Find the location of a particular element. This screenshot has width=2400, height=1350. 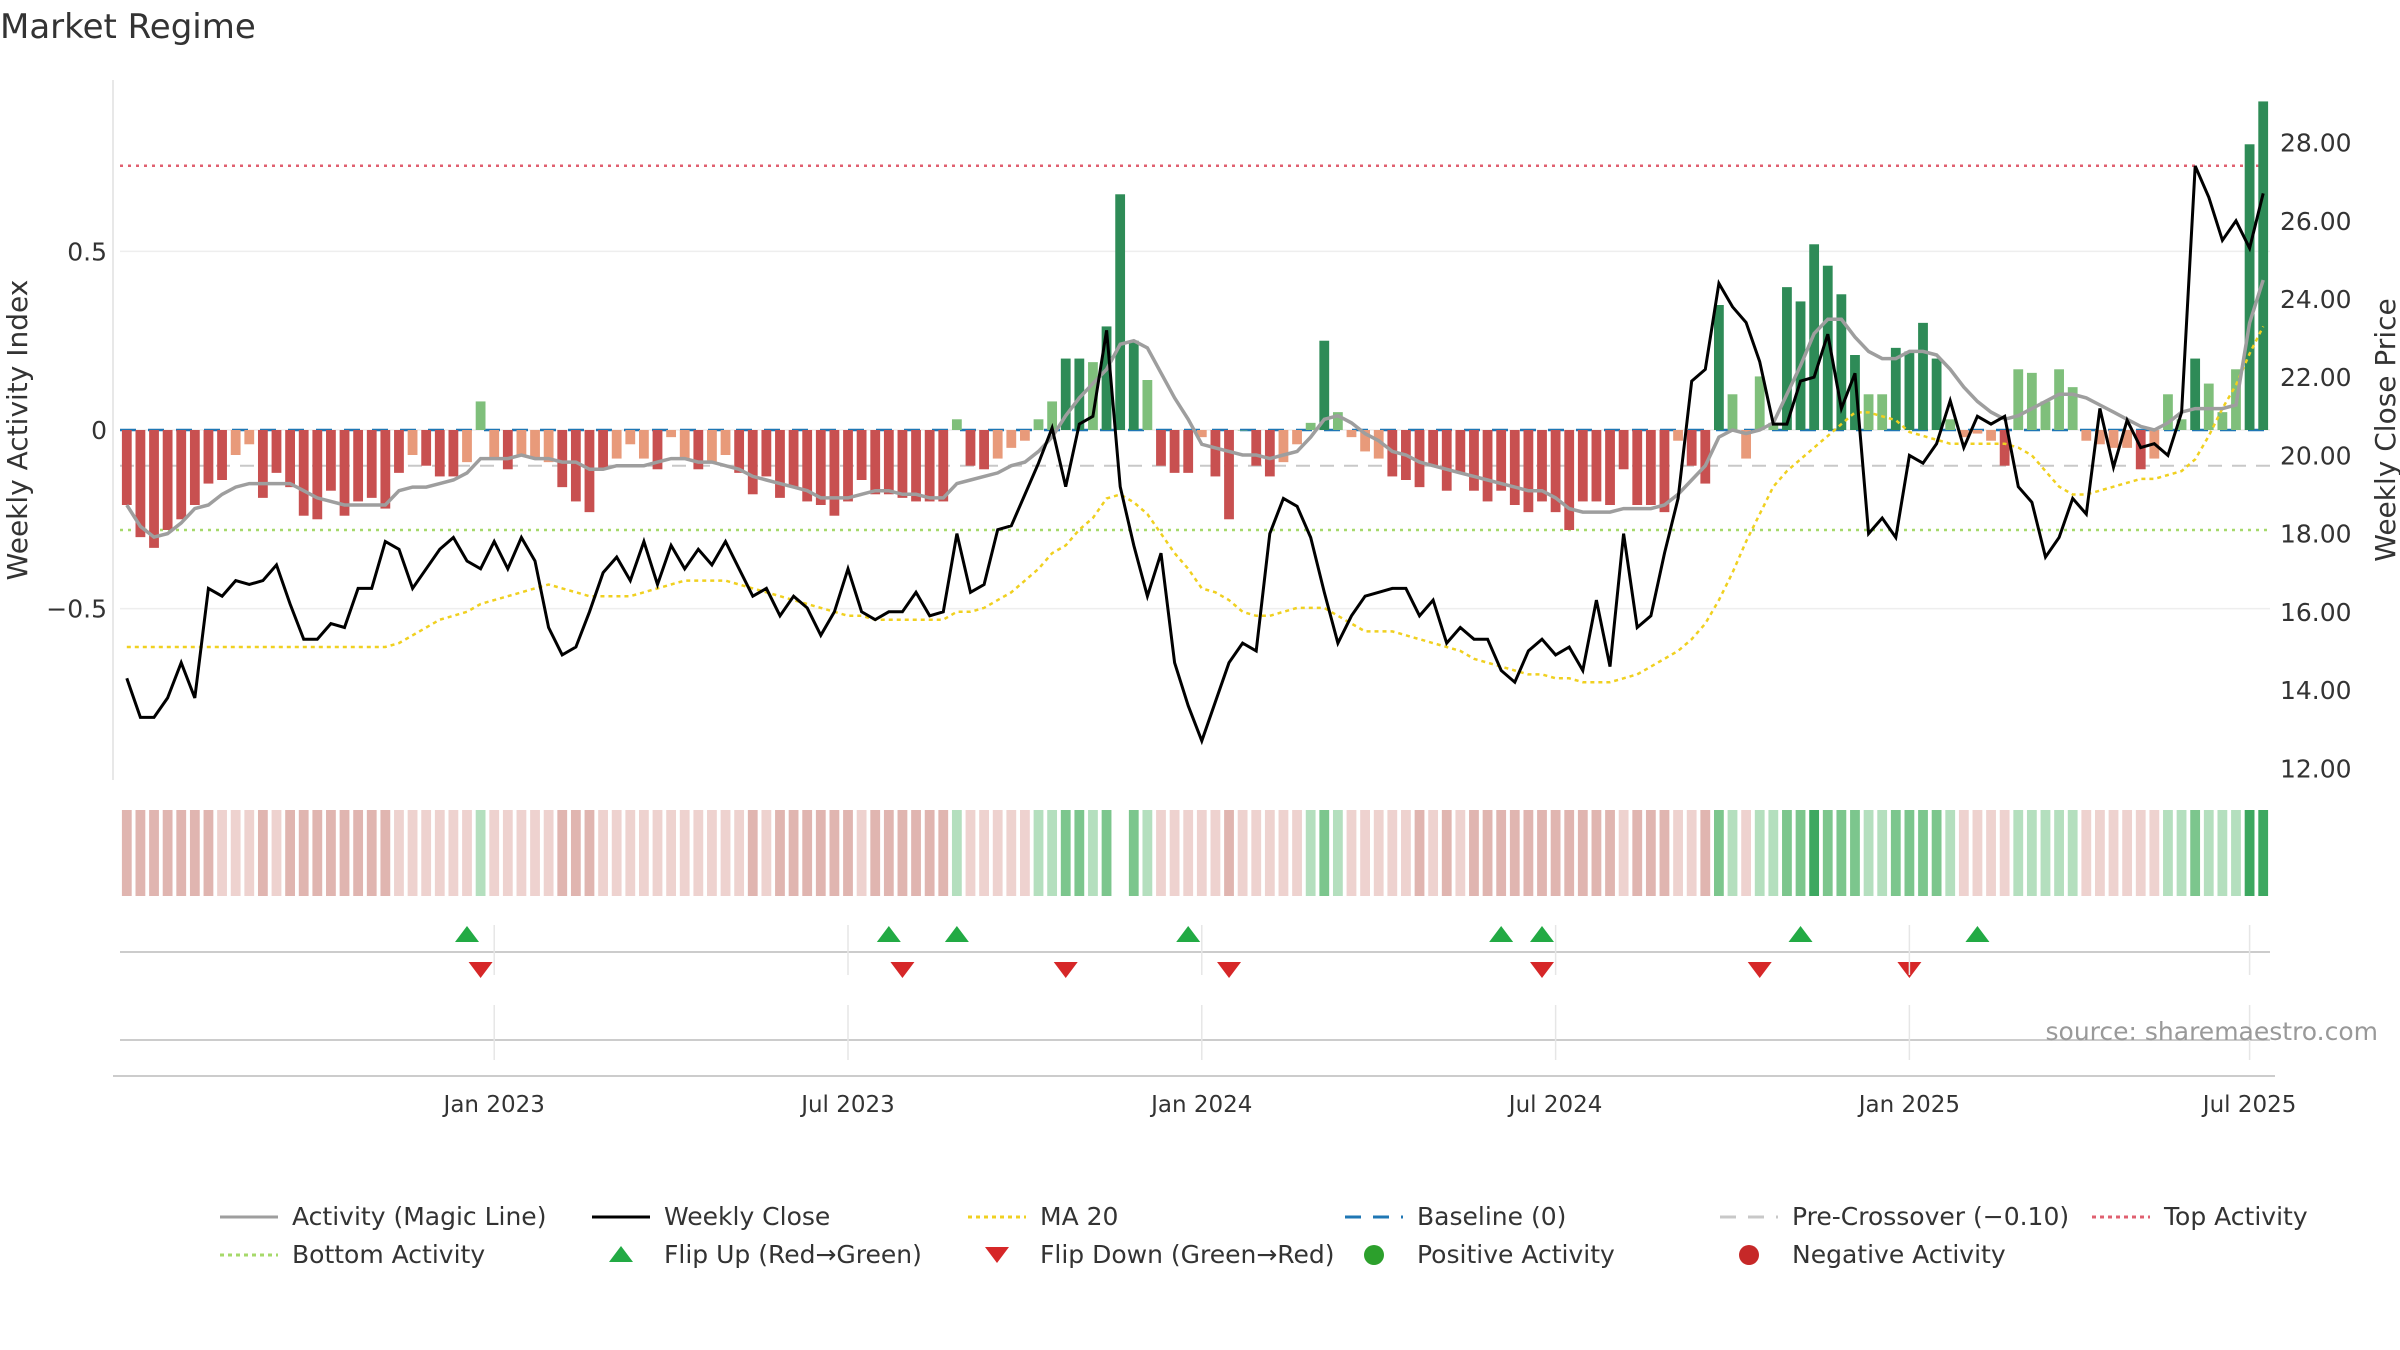

legend-item: Flip Up (Red→Green) is located at coordinates (765, 1254).